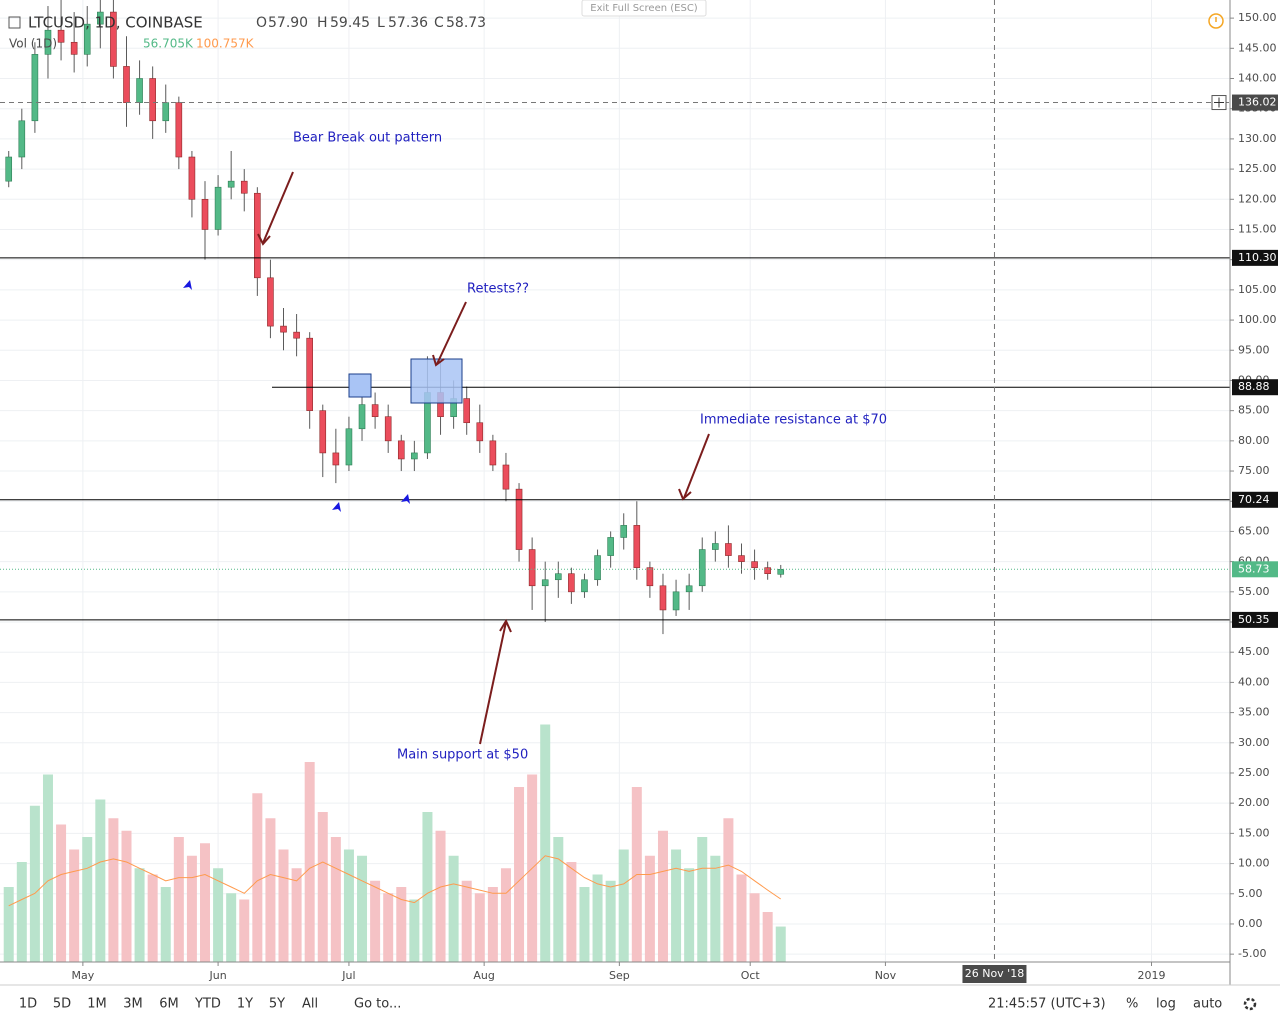  I want to click on exit-button, so click(644, 8).